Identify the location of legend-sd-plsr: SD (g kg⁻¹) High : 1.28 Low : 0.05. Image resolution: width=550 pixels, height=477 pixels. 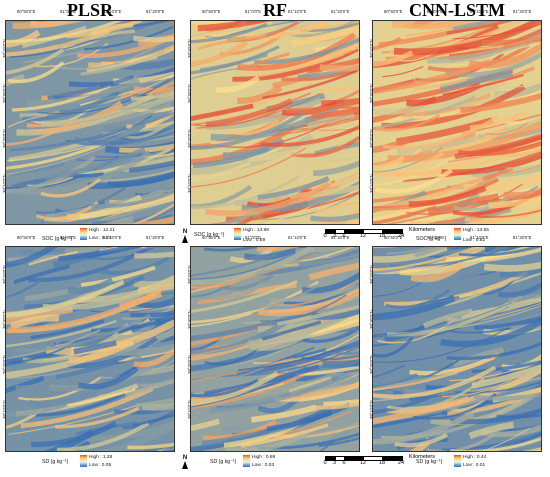
(92, 463).